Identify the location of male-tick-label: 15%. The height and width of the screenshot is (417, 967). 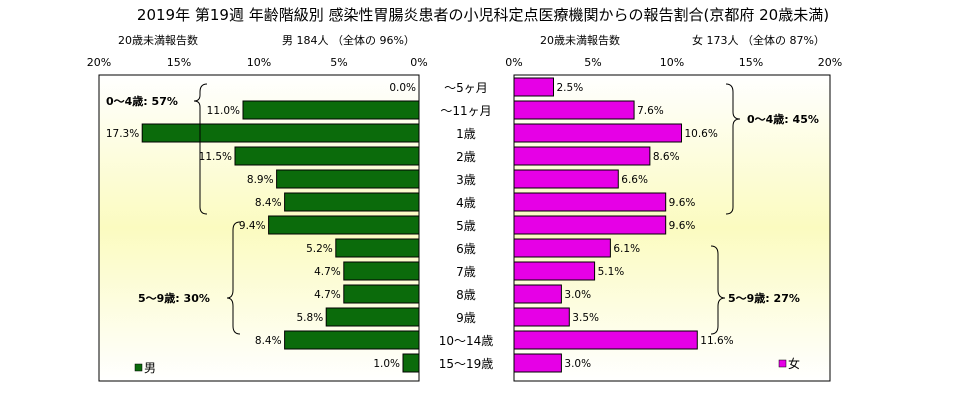
(179, 62).